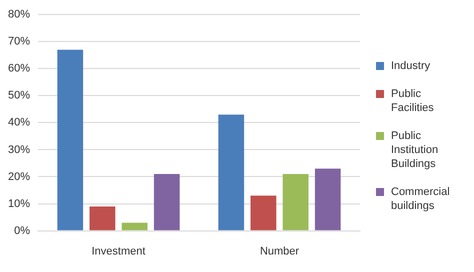 This screenshot has height=272, width=474. I want to click on y-tick-label: 40%, so click(19, 122).